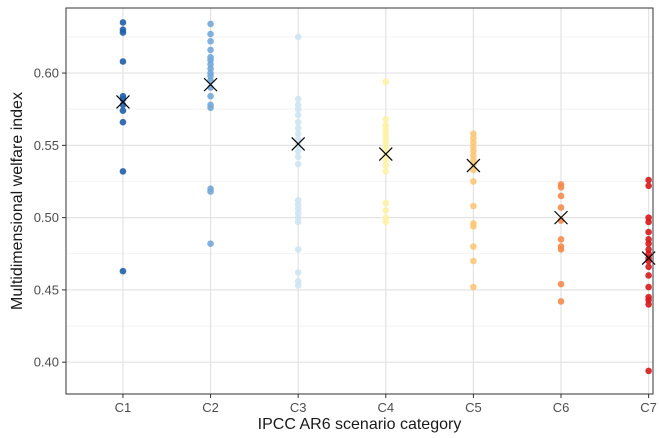 This screenshot has width=659, height=438. Describe the element at coordinates (360, 424) in the screenshot. I see `x-axis-title: IPCC AR6 scenario category` at that location.